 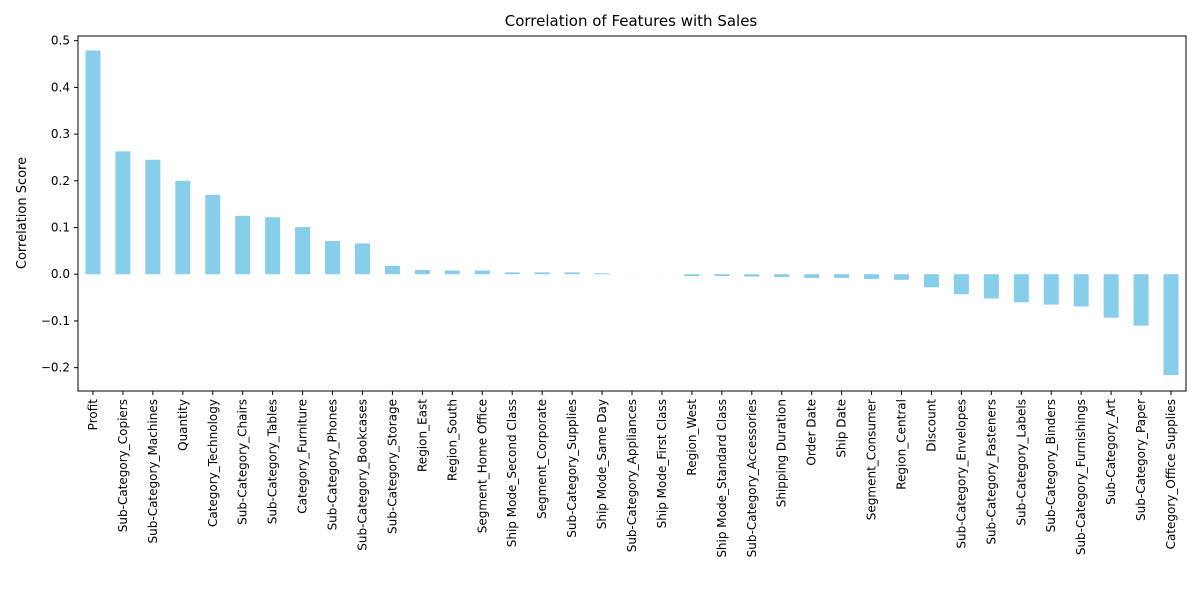 I want to click on x-tick-label: Segment_Corporate, so click(x=542, y=459).